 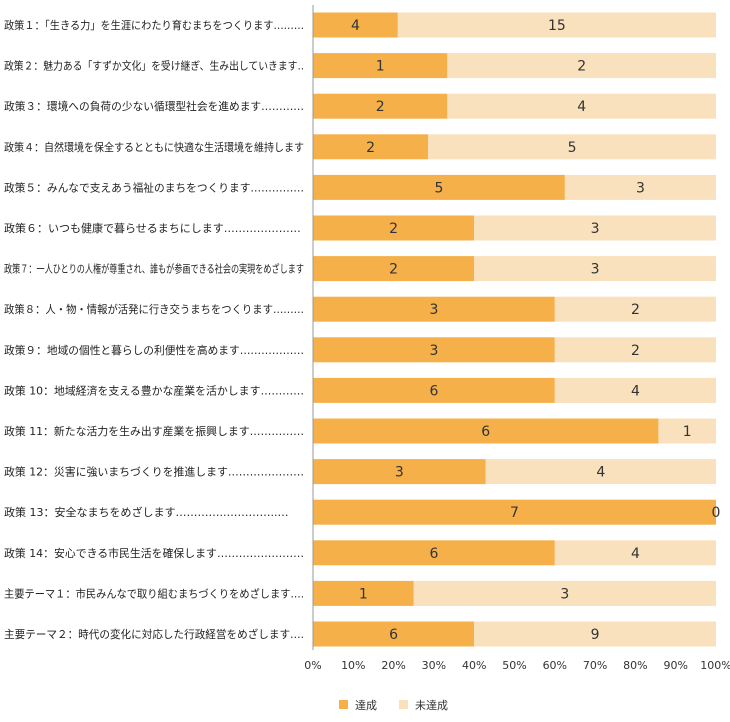 I want to click on value-label-not-achieved: 9, so click(x=595, y=635).